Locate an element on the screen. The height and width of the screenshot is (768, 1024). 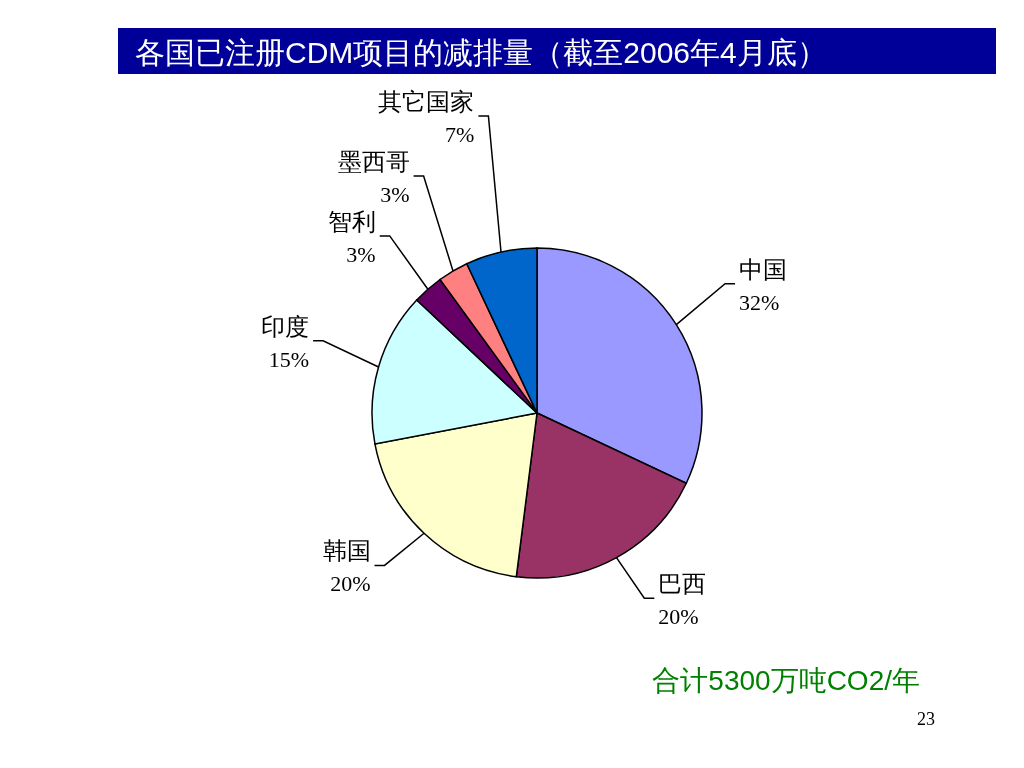
slice-label: 印度 is located at coordinates (285, 326).